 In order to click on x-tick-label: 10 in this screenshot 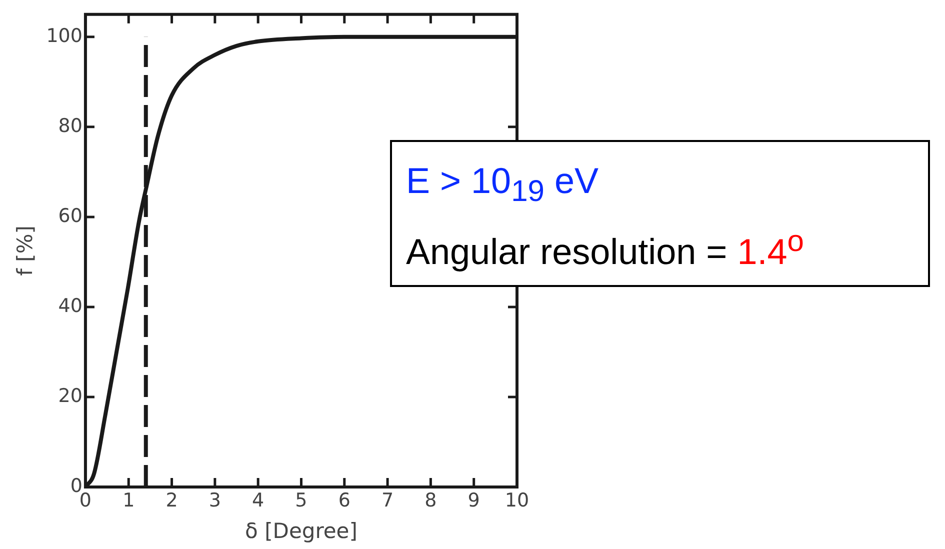, I will do `click(517, 500)`.